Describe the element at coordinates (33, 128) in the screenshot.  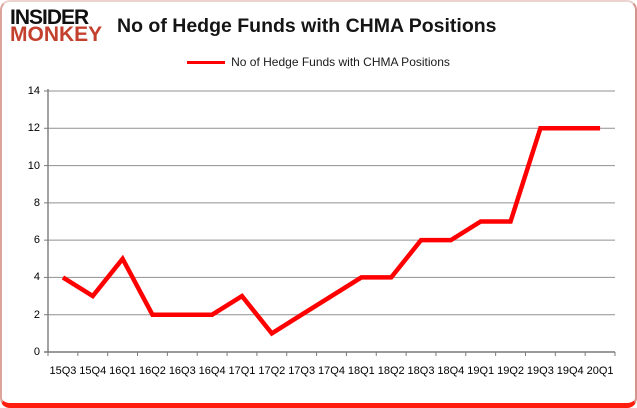
I see `y-tick-label: 12` at that location.